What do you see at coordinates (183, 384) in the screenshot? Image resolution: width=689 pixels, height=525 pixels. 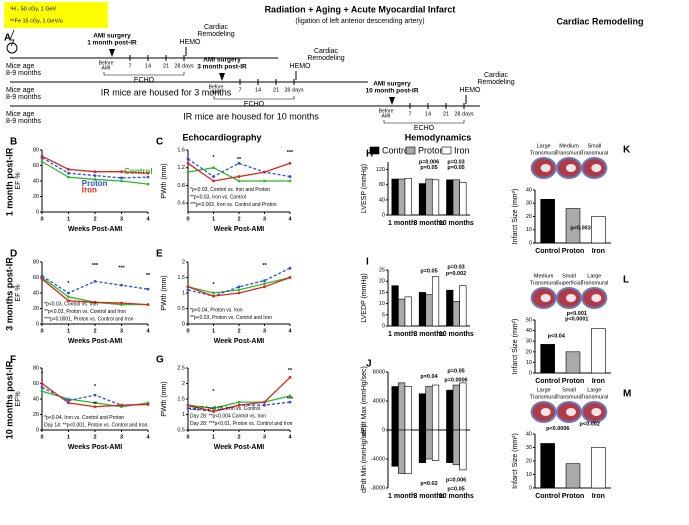 I see `y-tick-label: 2` at bounding box center [183, 384].